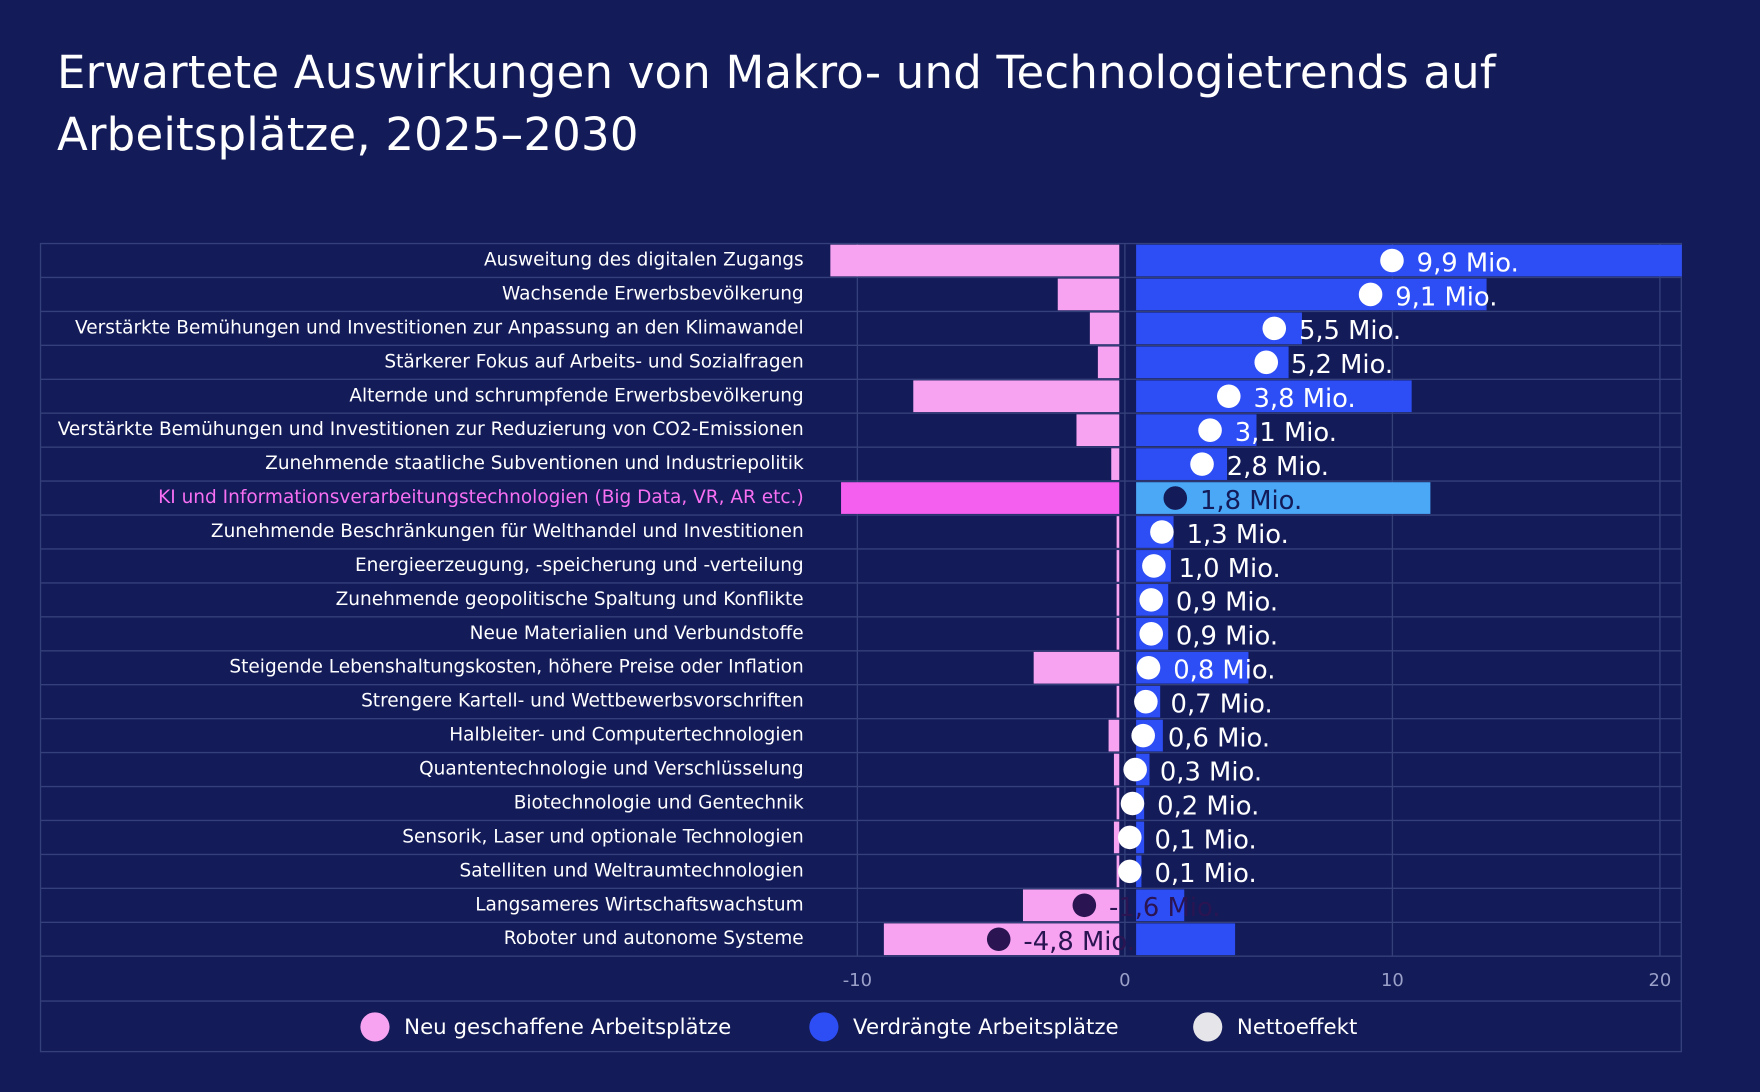 The image size is (1760, 1092). I want to click on x-tick-label: 0, so click(1124, 980).